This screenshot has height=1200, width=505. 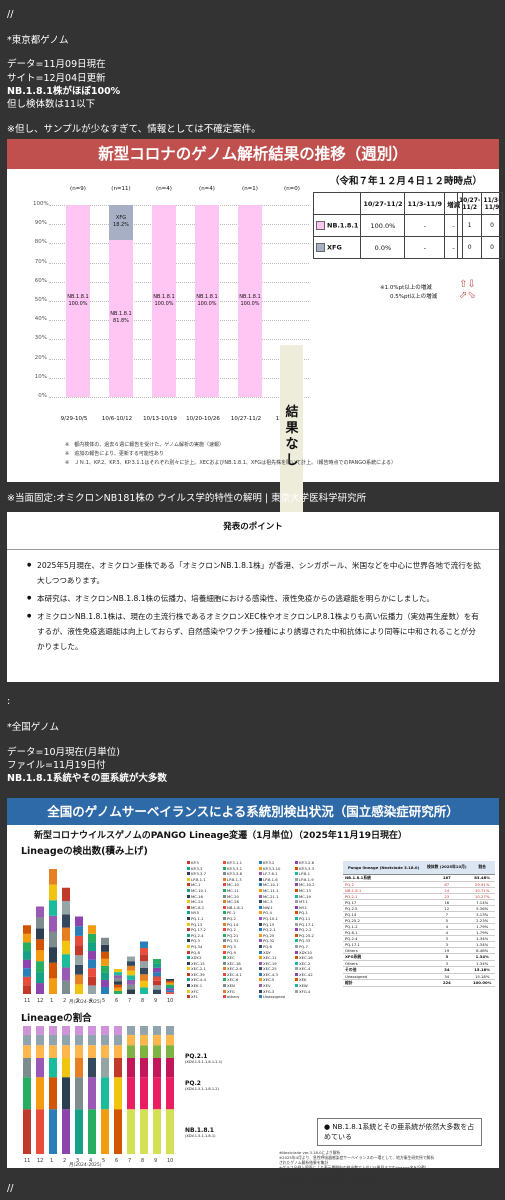 What do you see at coordinates (406, 181) in the screenshot?
I see `slide-date: （令和７年１２月４日１２時時点）` at bounding box center [406, 181].